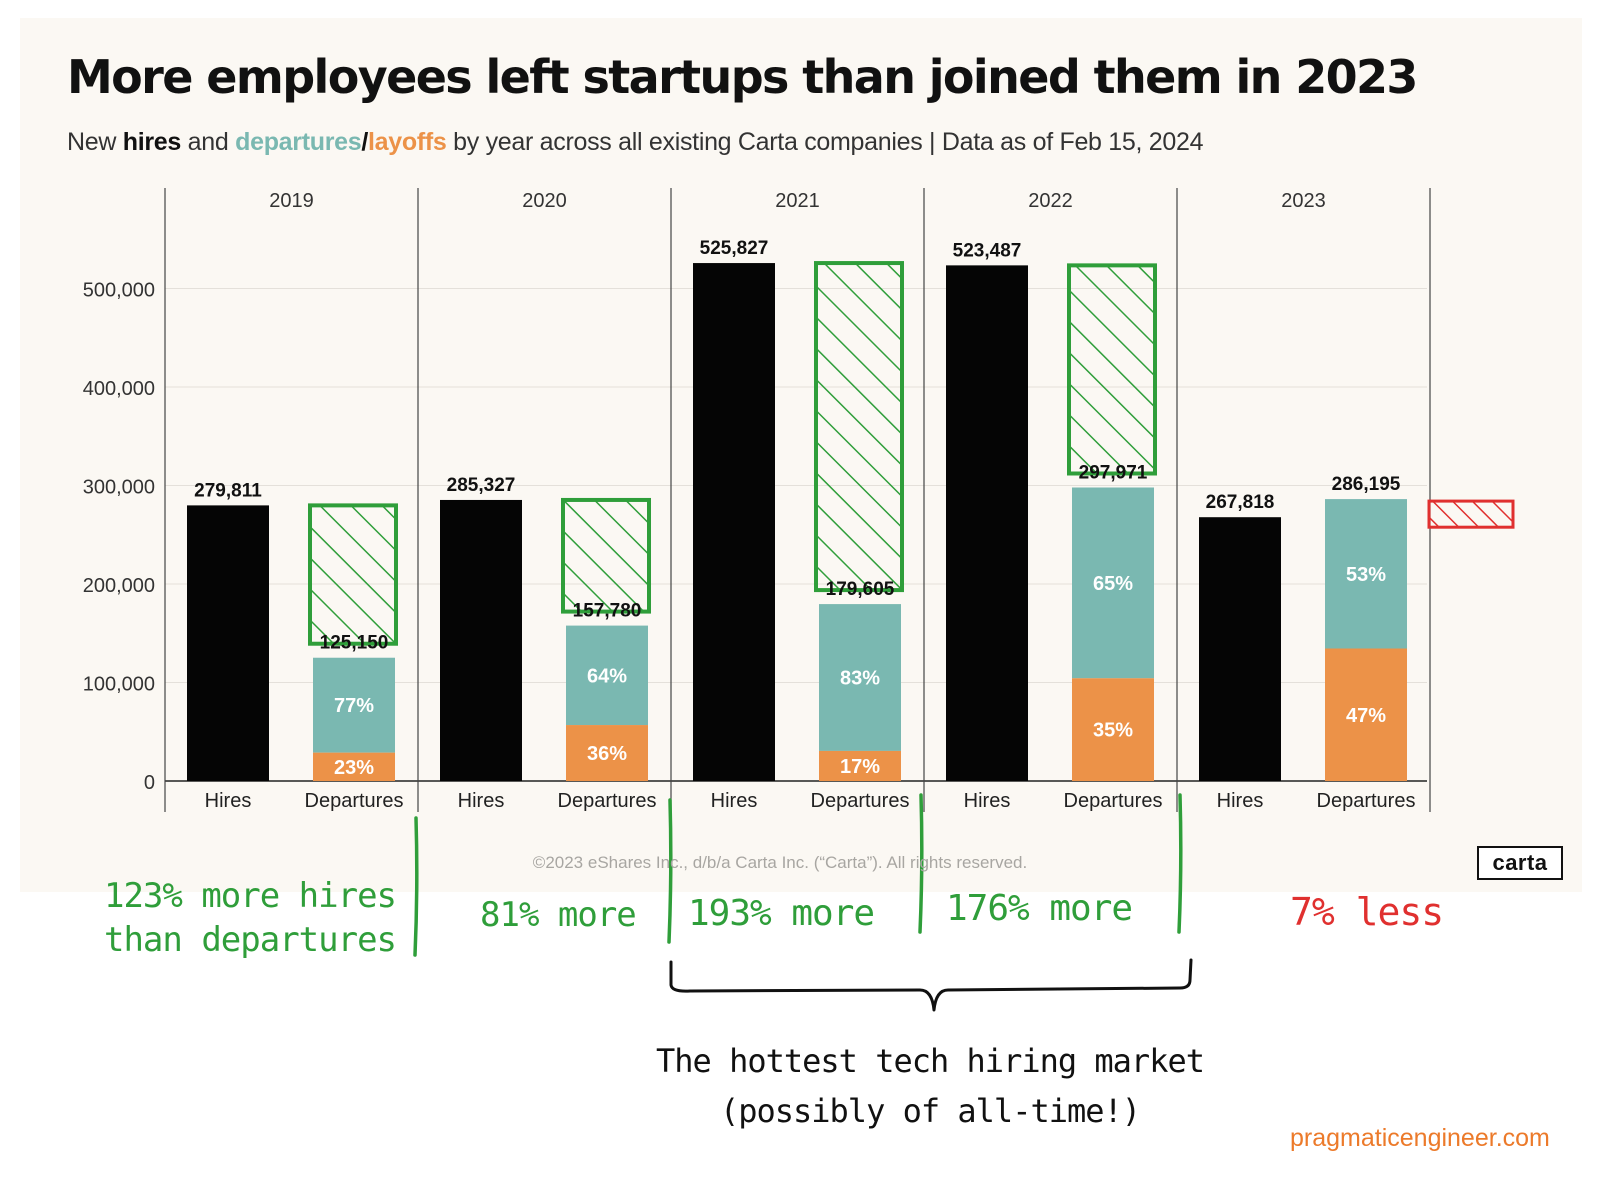 This screenshot has height=1183, width=1600. I want to click on subtitle-layoffs: layoffs, so click(407, 142).